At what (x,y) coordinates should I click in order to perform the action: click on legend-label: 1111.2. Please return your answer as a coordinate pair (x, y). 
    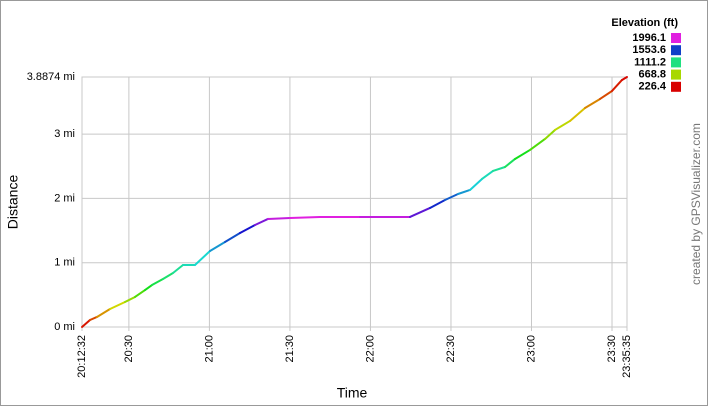
    Looking at the image, I should click on (650, 62).